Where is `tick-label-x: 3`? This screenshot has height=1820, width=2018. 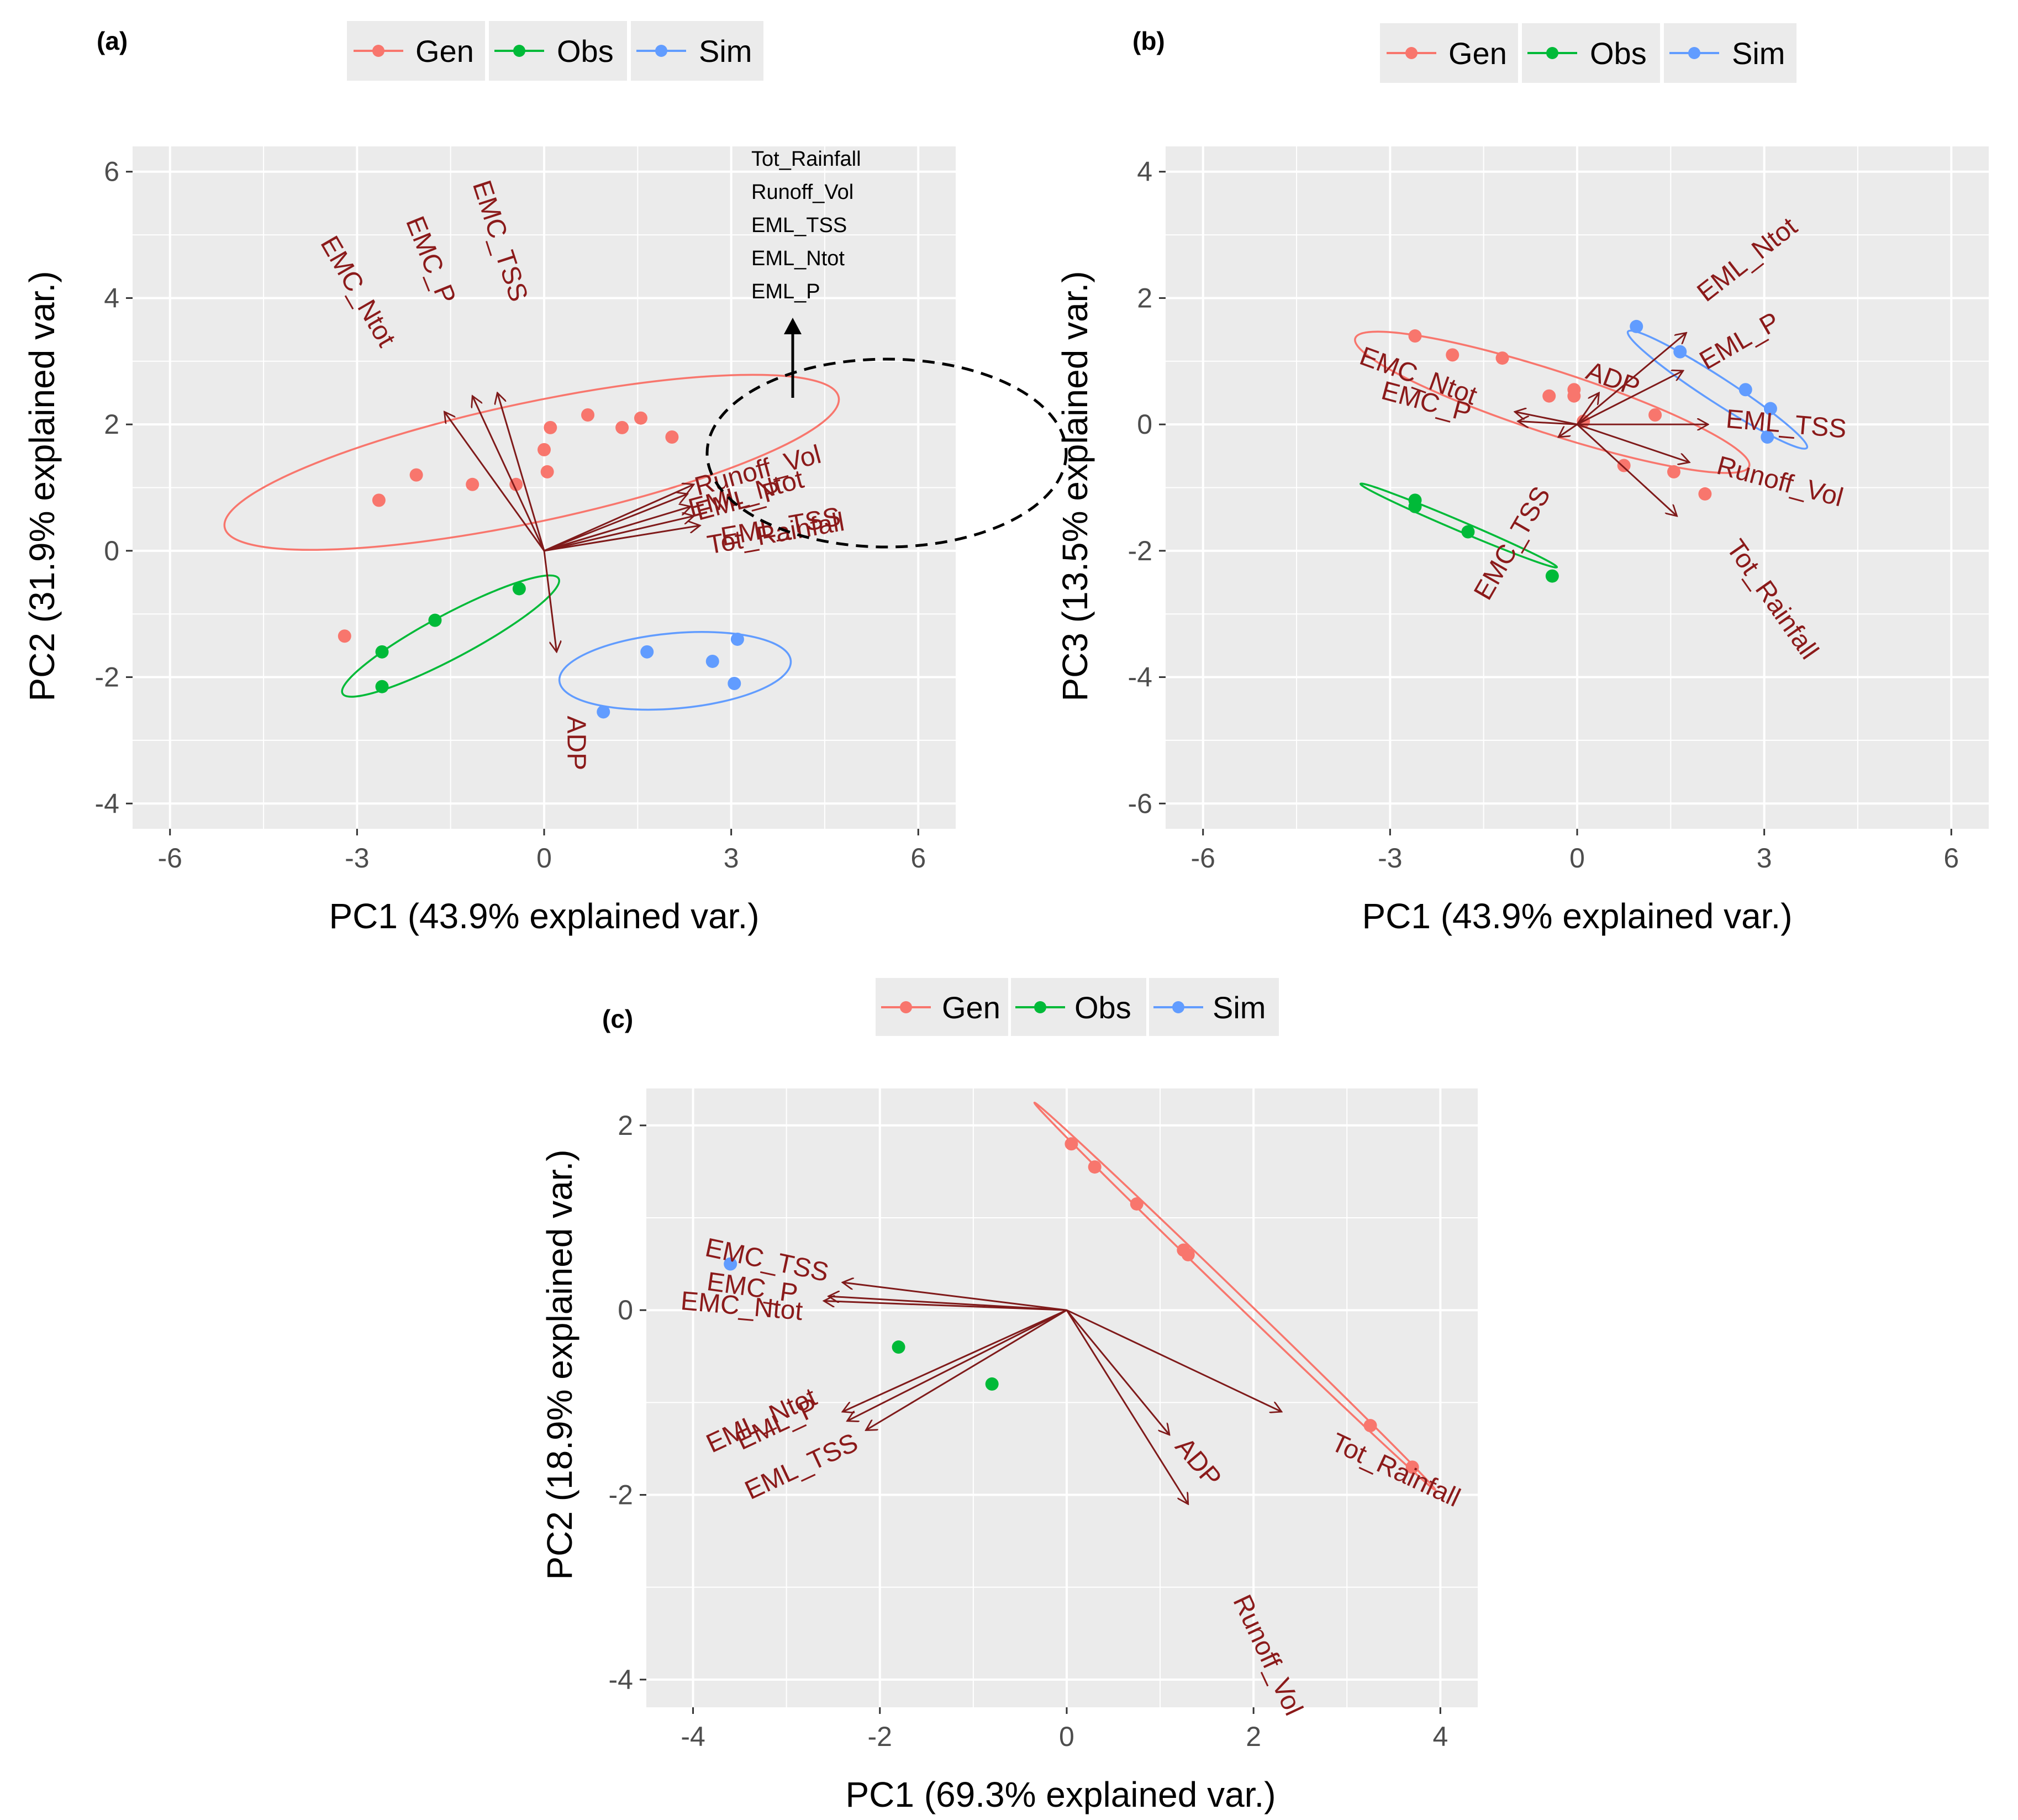
tick-label-x: 3 is located at coordinates (1764, 858).